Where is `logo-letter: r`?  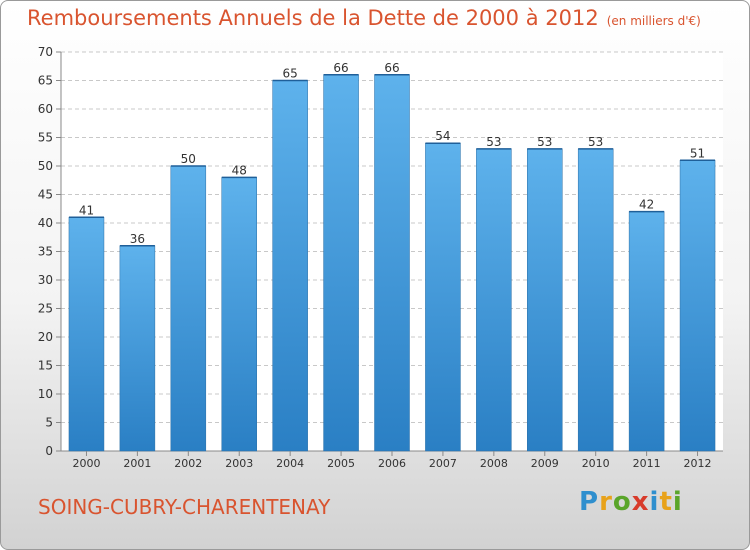
logo-letter: r is located at coordinates (606, 502).